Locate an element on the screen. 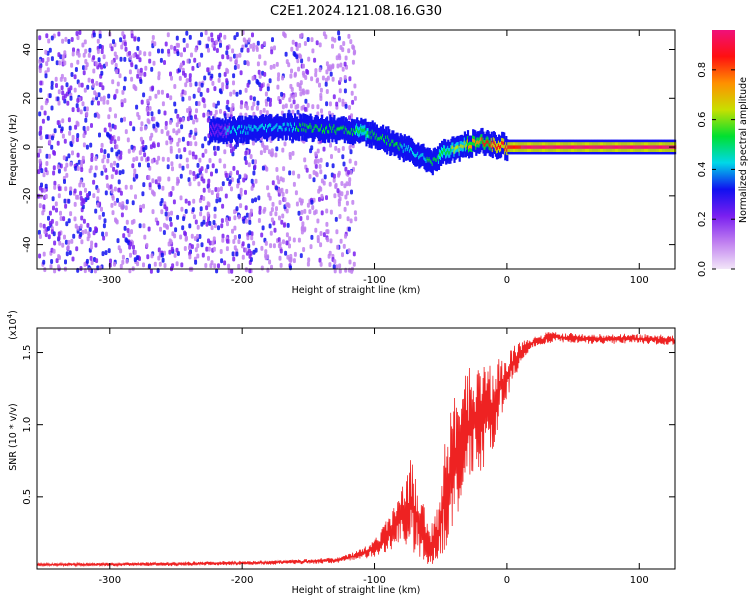 Image resolution: width=750 pixels, height=600 pixels. y-tick-label: 40 is located at coordinates (27, 49).